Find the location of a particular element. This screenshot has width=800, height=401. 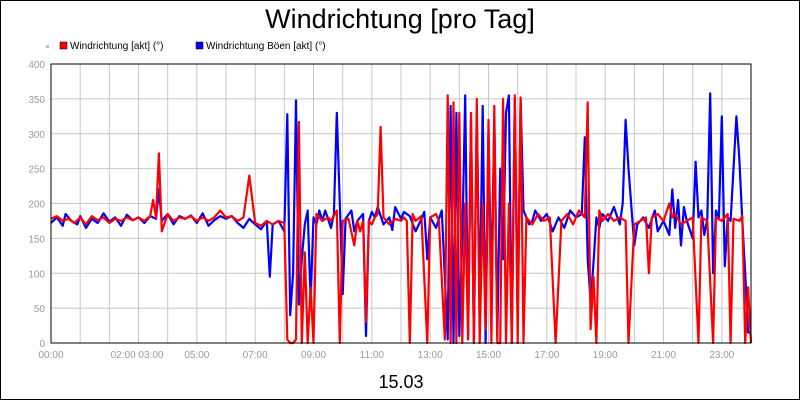

y-tick-label: 100 is located at coordinates (36, 274).